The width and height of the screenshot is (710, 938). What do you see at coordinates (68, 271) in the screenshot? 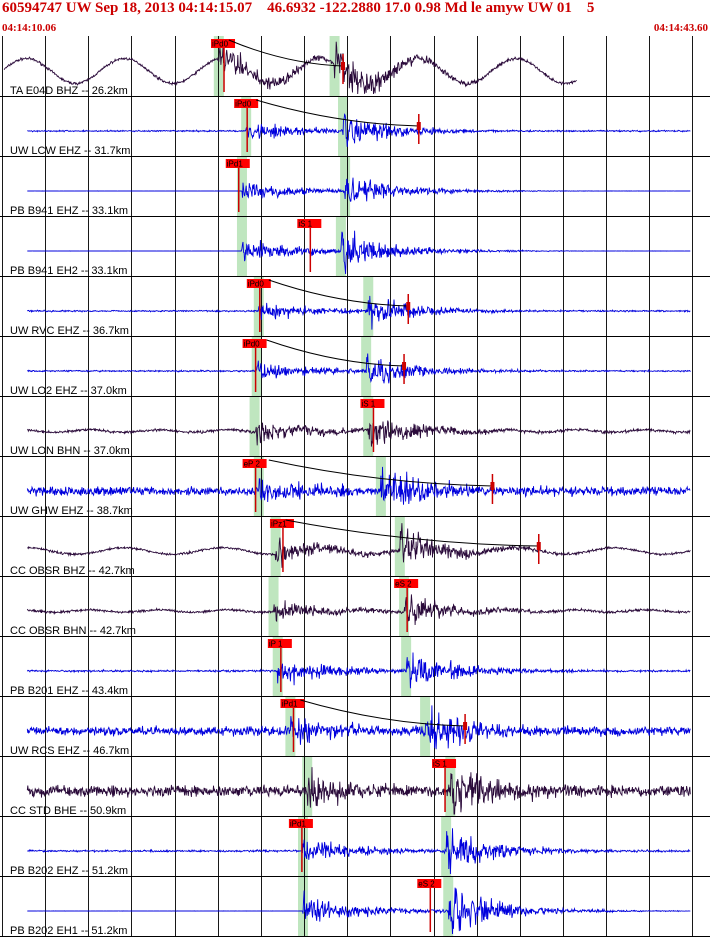
I see `trace-label: PB B941 EH2 -- 33.1km` at bounding box center [68, 271].